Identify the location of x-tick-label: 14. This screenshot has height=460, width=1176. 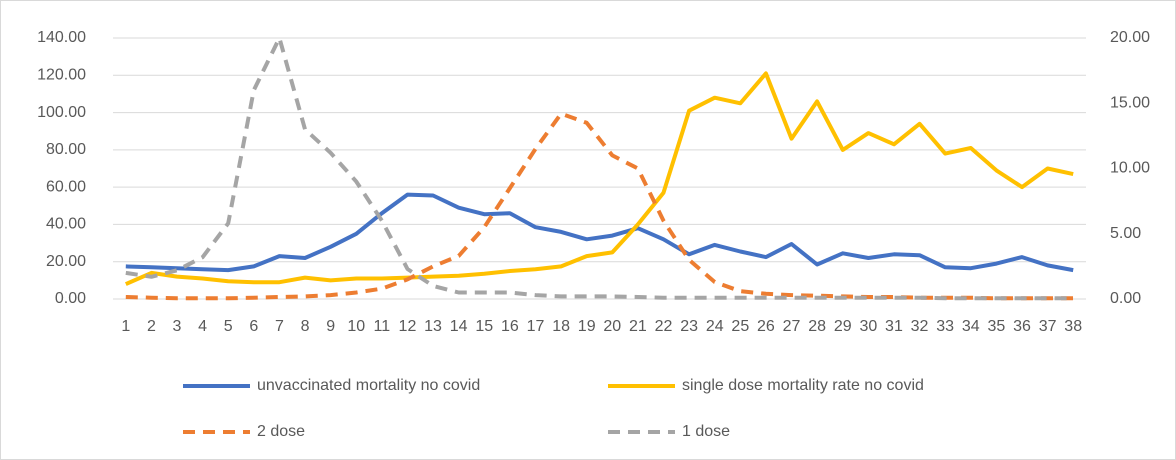
(459, 326).